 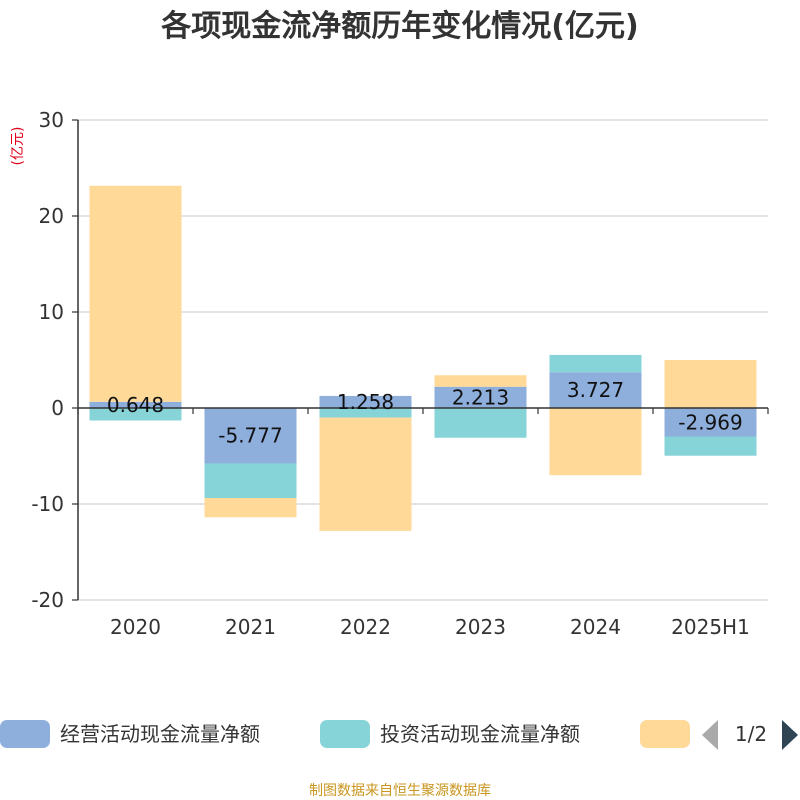 I want to click on legend-label: 投资活动现金流量净额, so click(x=480, y=734).